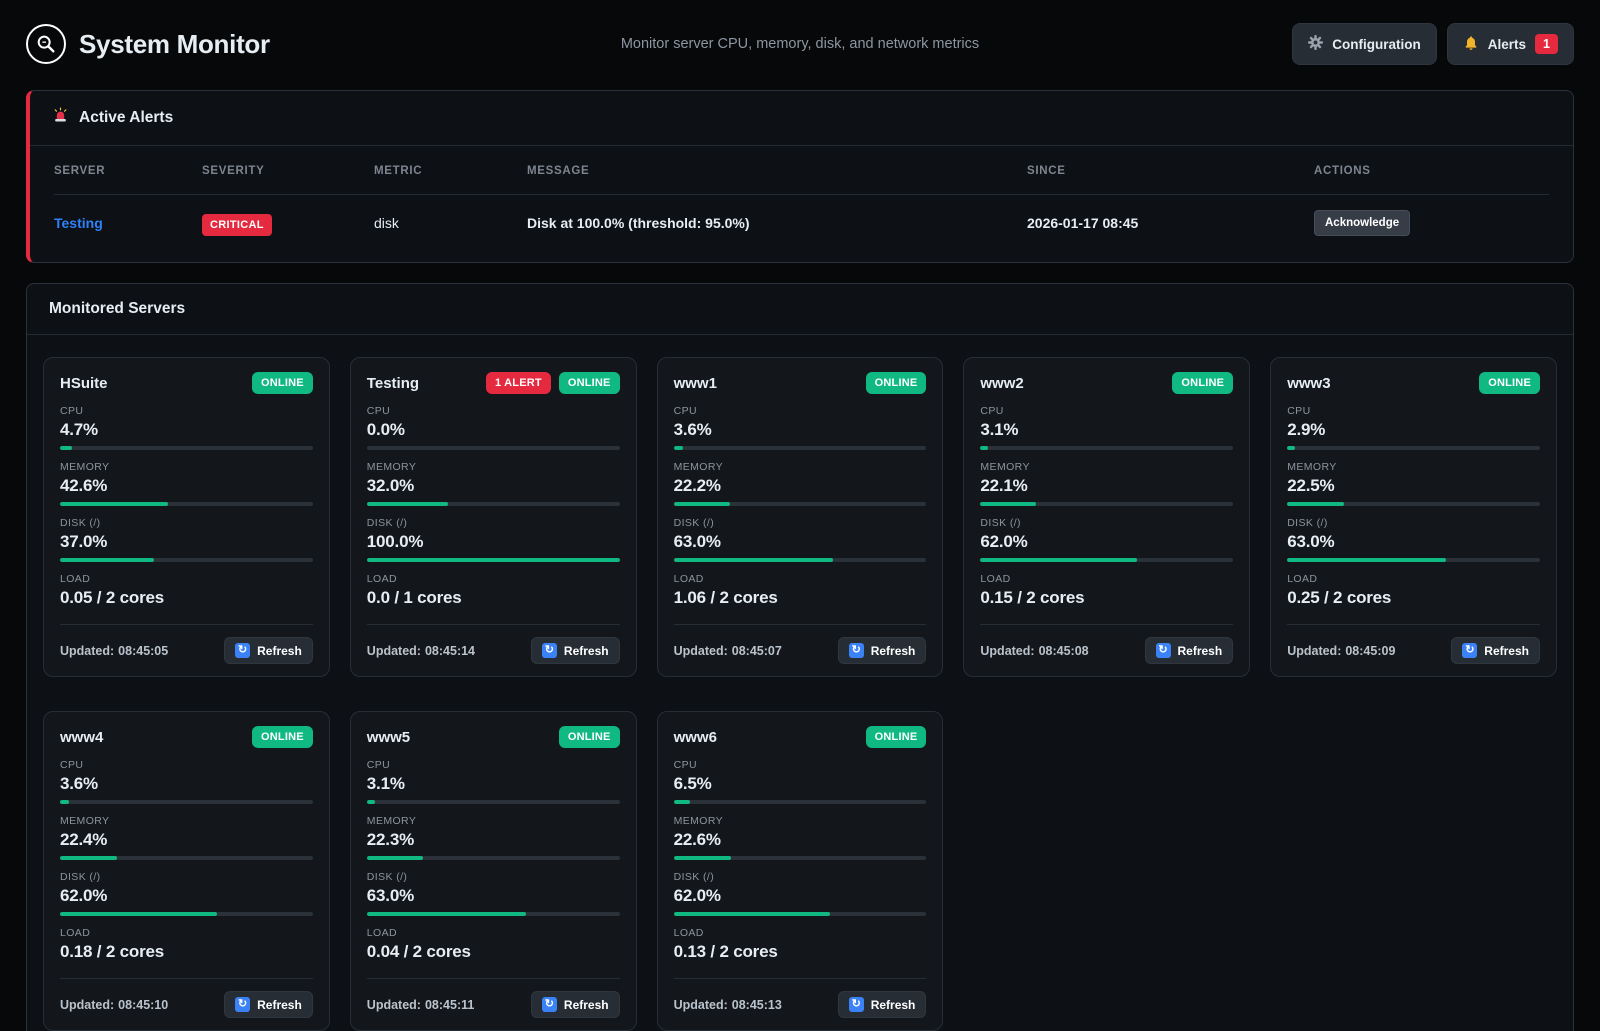  I want to click on server-name: www4, so click(82, 737).